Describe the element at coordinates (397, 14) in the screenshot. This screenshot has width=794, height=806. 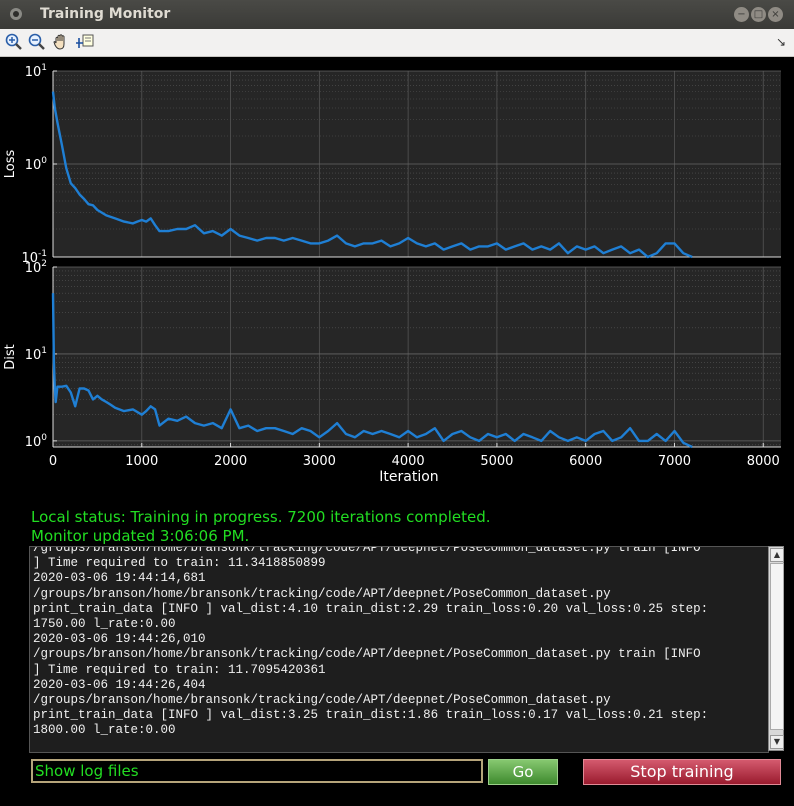
I see `title-bar: Training Monitor − □ ×` at that location.